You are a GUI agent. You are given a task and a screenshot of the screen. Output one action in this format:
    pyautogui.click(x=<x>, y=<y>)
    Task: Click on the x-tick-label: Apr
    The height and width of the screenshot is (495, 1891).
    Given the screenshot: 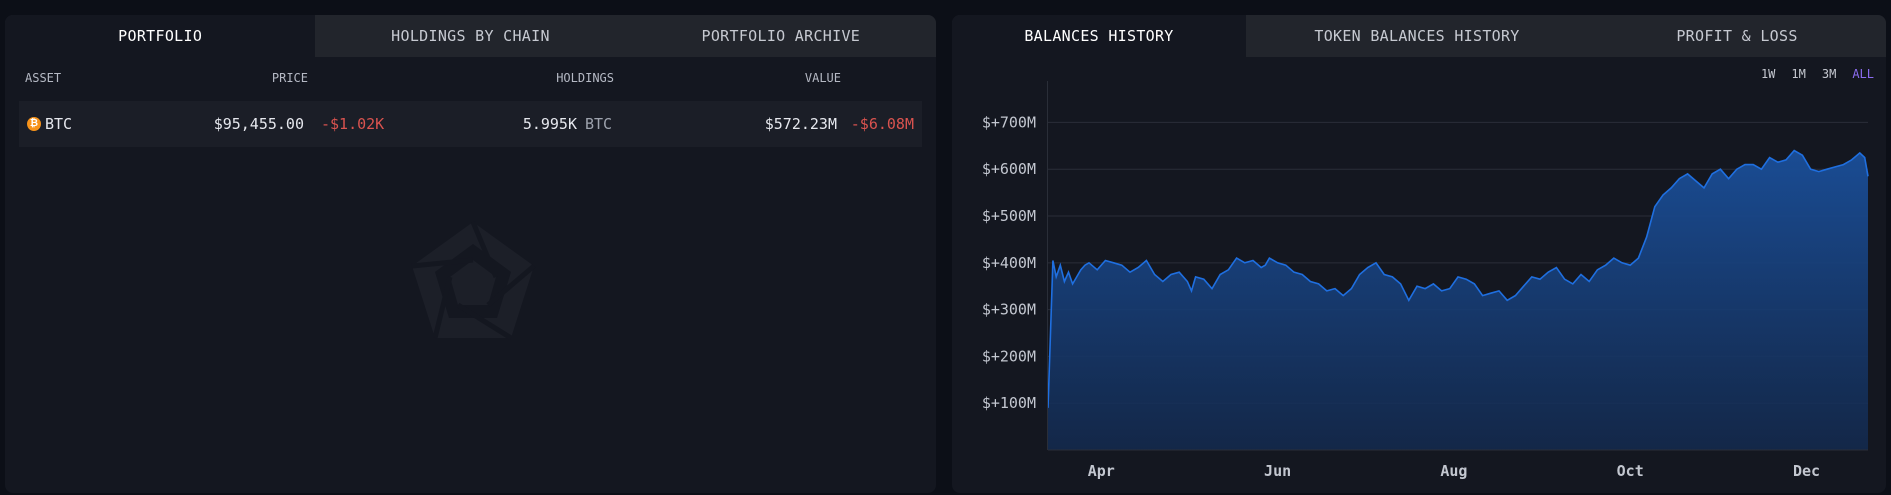 What is the action you would take?
    pyautogui.click(x=1101, y=471)
    